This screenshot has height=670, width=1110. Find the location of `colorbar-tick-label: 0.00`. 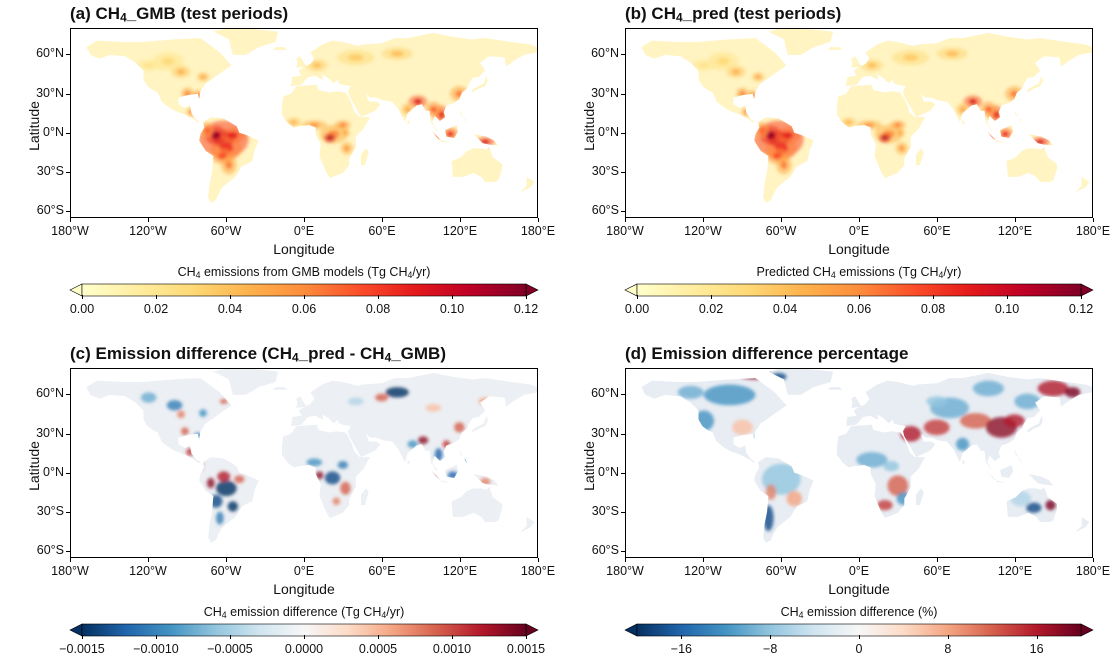

colorbar-tick-label: 0.00 is located at coordinates (637, 309).